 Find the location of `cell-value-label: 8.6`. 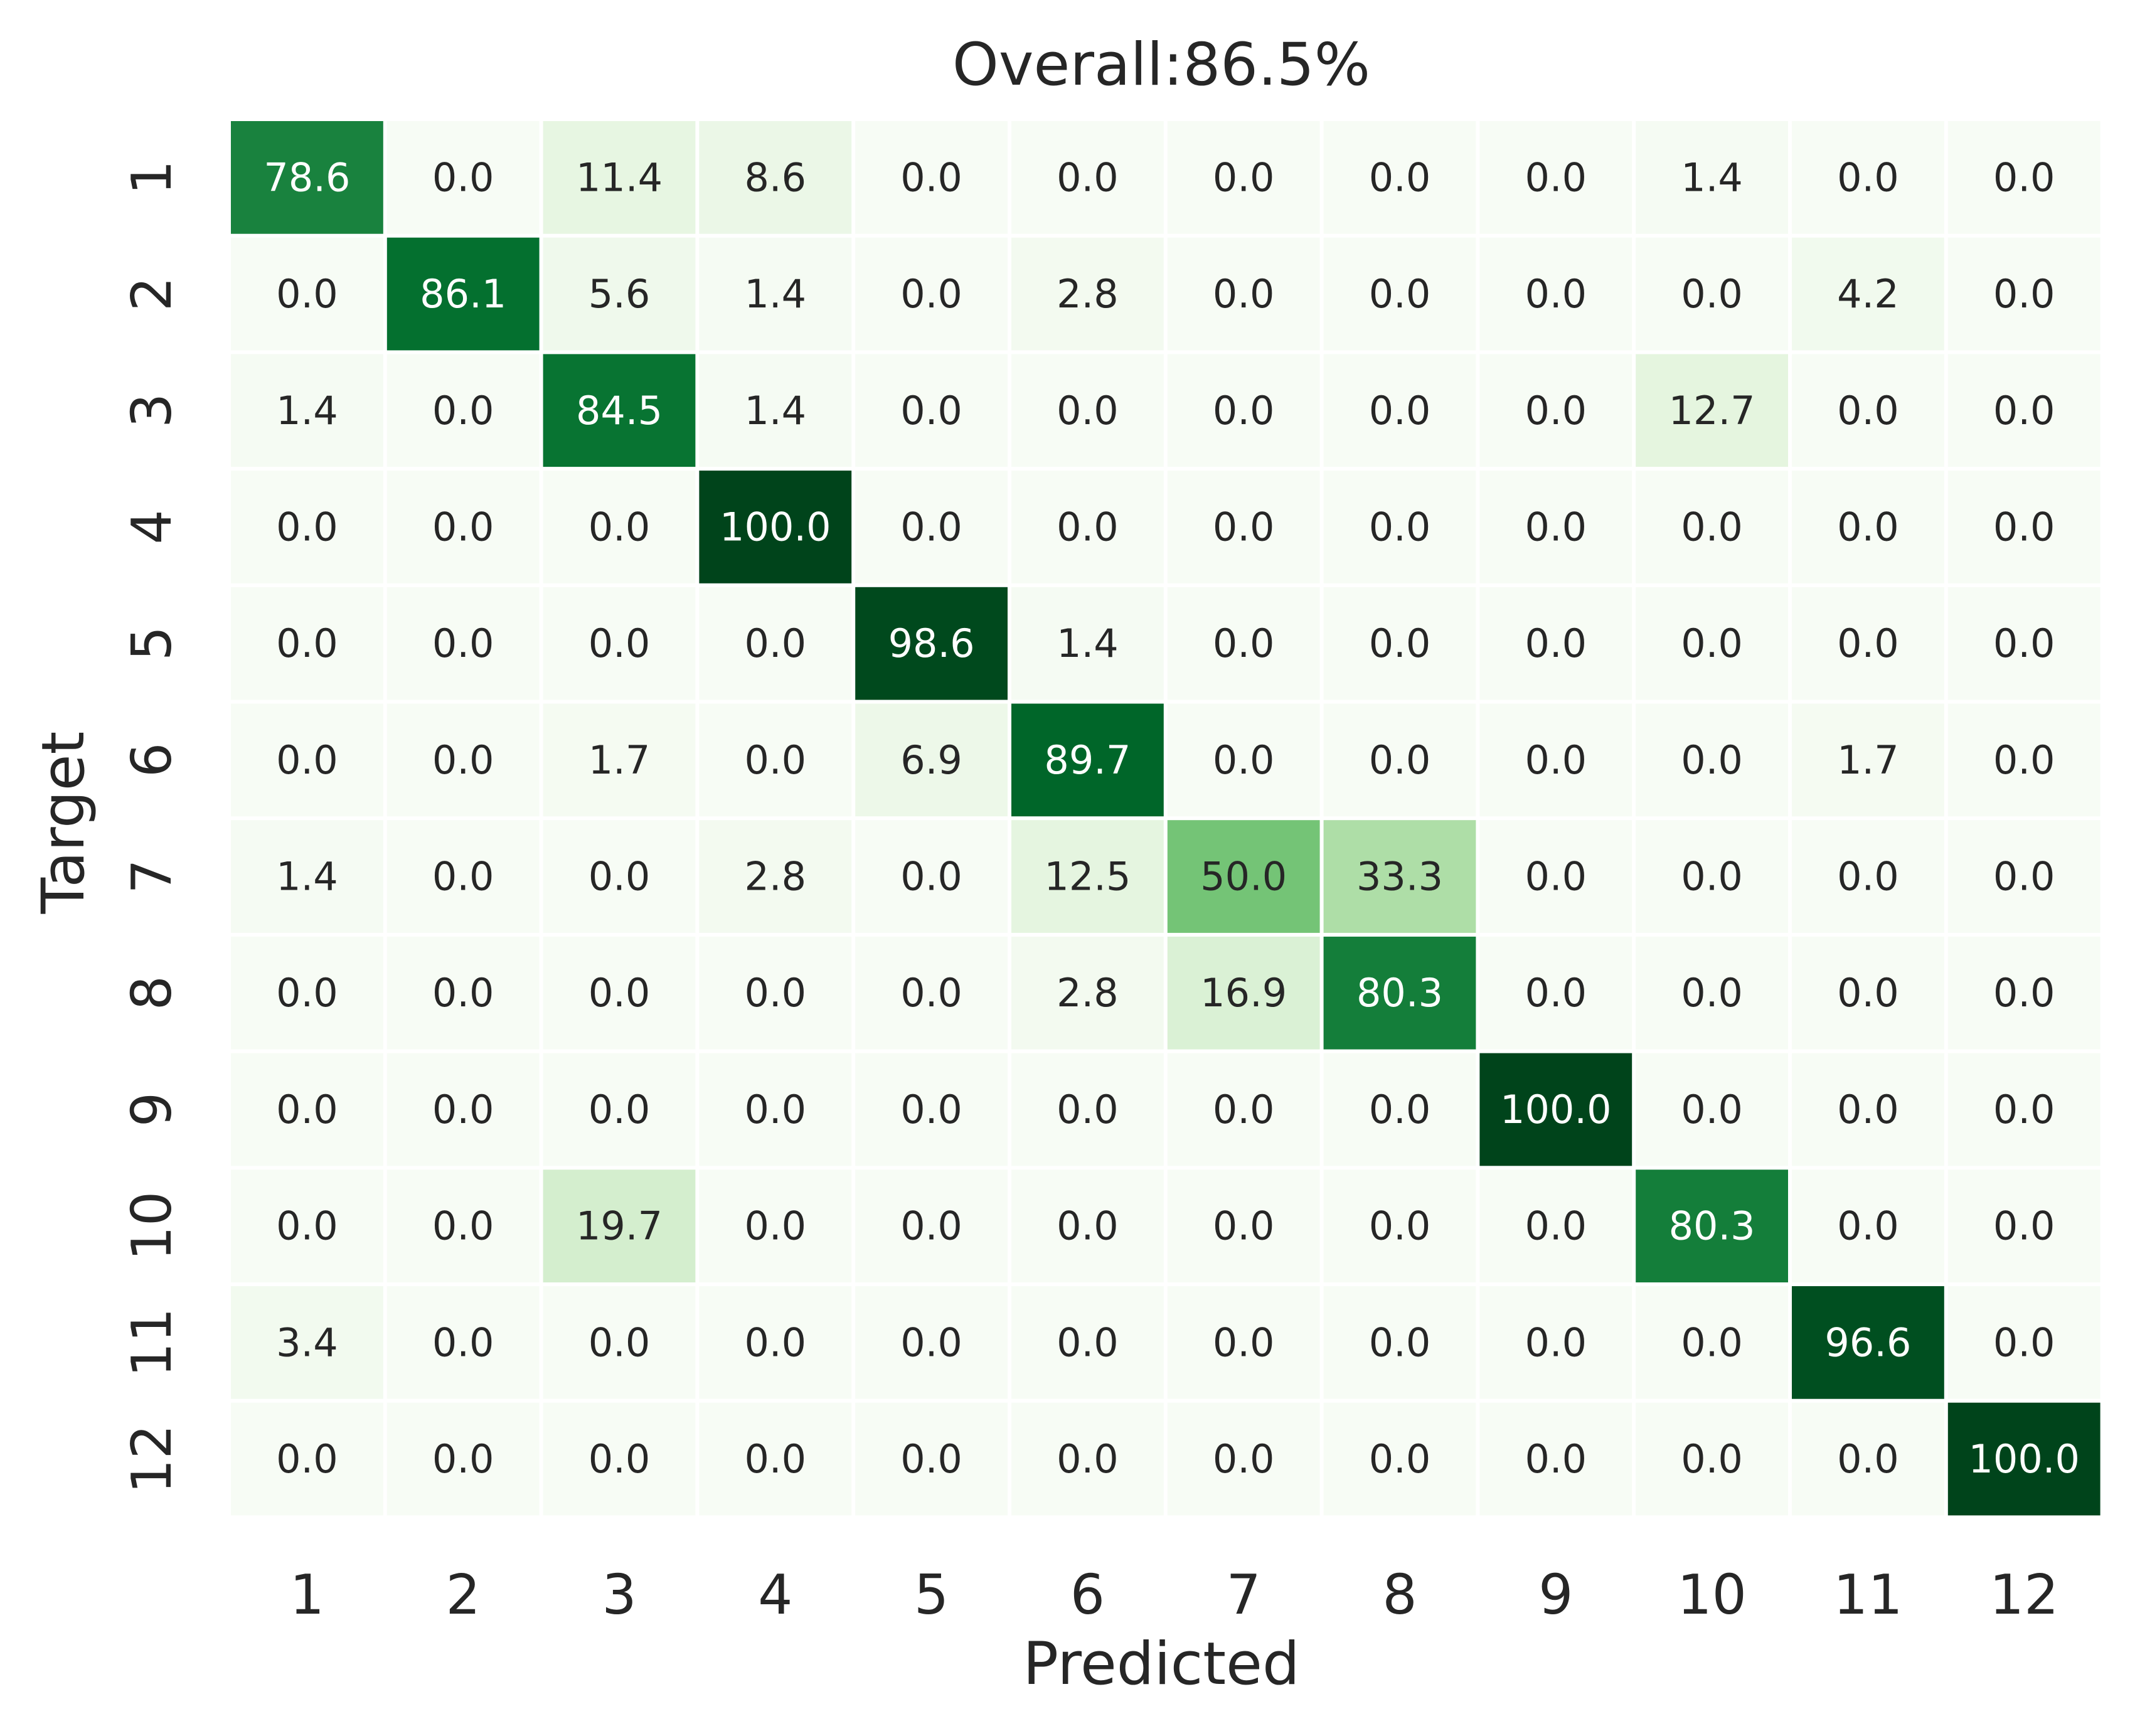

cell-value-label: 8.6 is located at coordinates (775, 177).